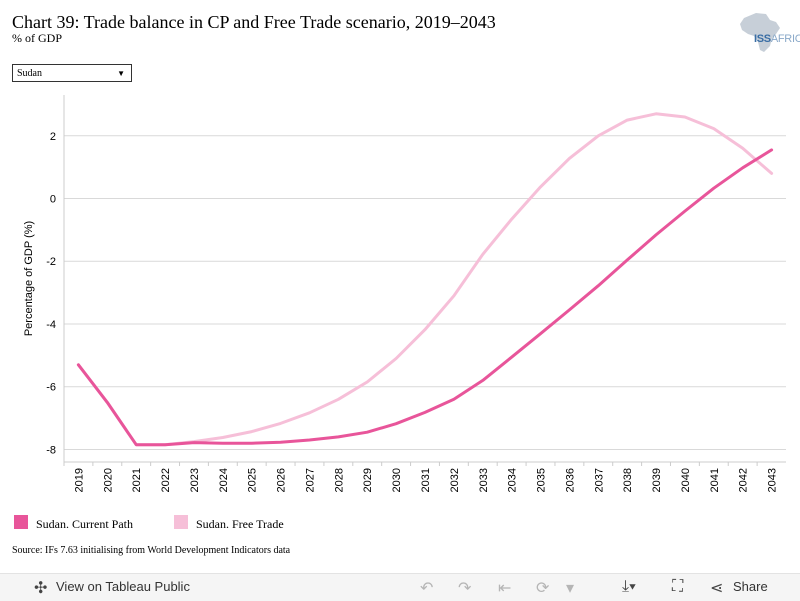  Describe the element at coordinates (465, 588) in the screenshot. I see `redo-icon: ↷` at that location.